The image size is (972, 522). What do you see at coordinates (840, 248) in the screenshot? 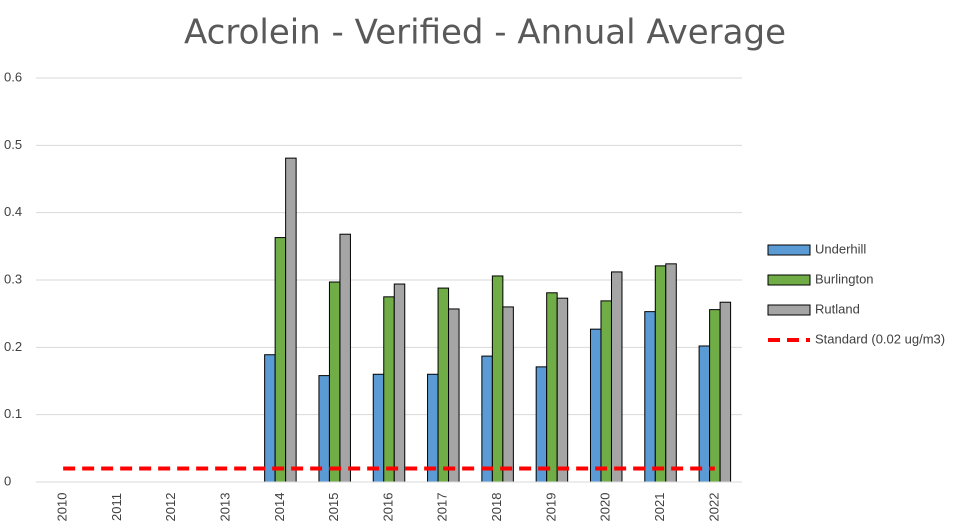
I see `legend-label: Underhill` at bounding box center [840, 248].